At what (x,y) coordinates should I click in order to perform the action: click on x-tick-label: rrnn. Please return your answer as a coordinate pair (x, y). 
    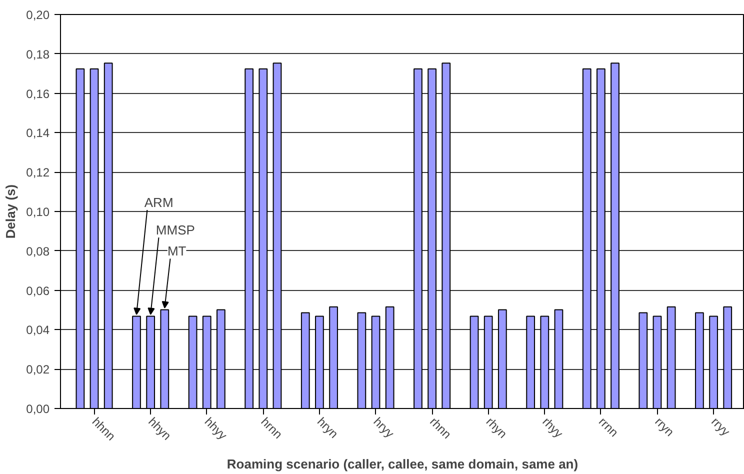
    Looking at the image, I should click on (608, 427).